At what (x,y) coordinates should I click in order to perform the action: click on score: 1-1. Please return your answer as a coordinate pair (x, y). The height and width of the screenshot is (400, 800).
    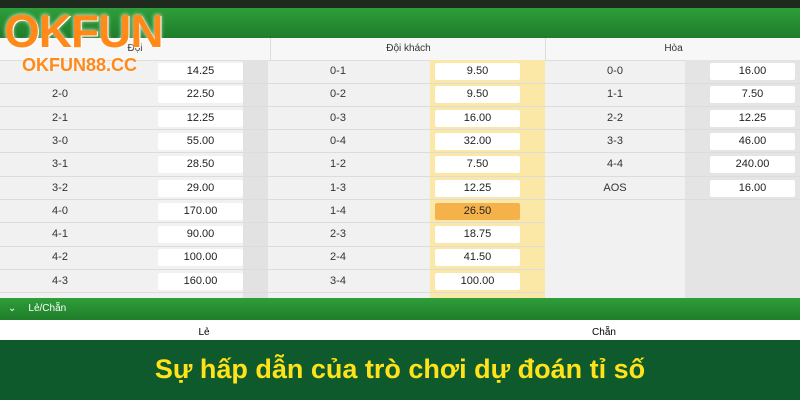
    Looking at the image, I should click on (615, 94).